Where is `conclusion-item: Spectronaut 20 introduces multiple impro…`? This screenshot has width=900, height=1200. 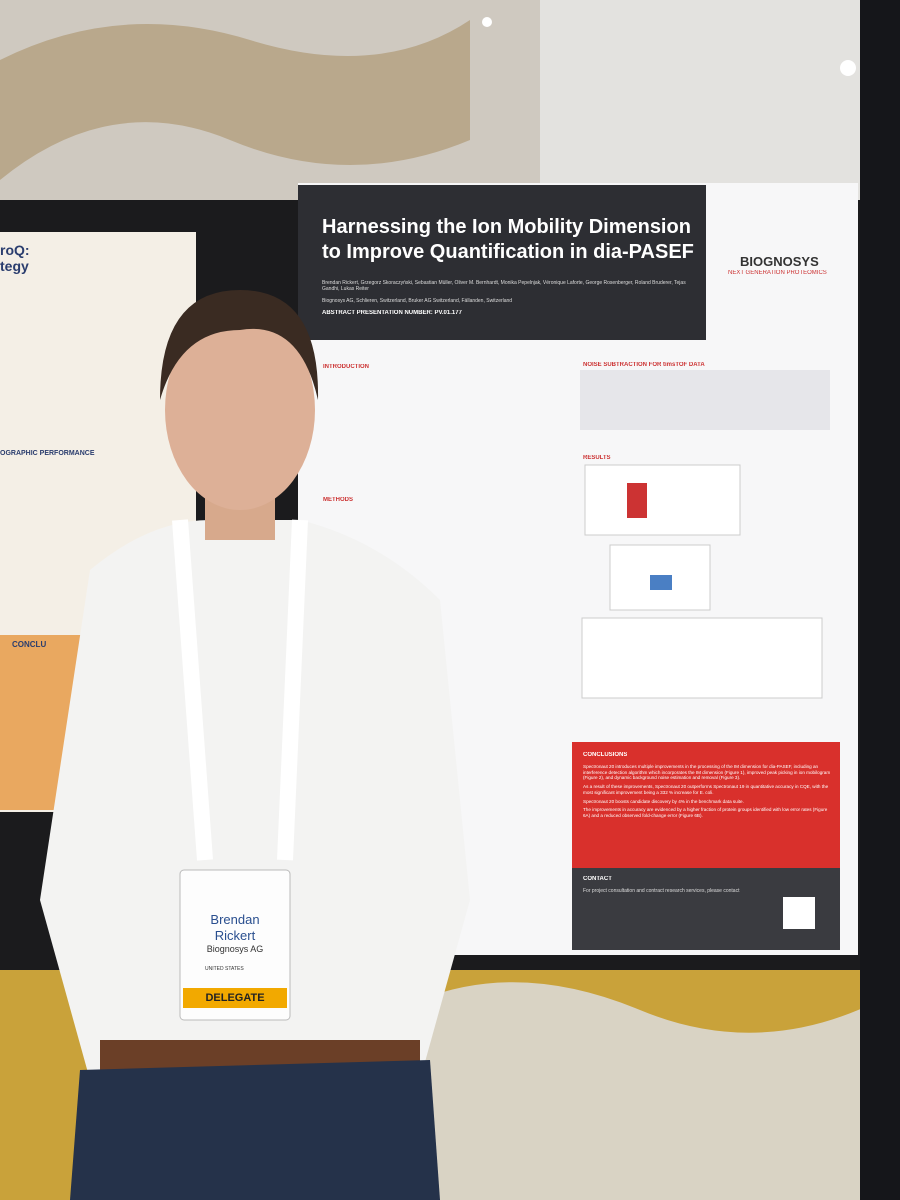 conclusion-item: Spectronaut 20 introduces multiple impro… is located at coordinates (707, 772).